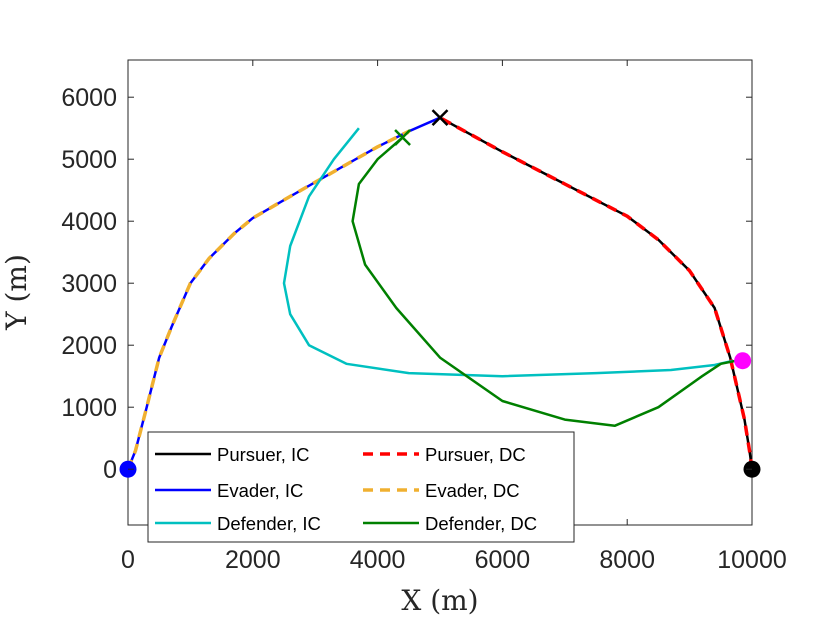 The image size is (830, 623). What do you see at coordinates (16, 292) in the screenshot?
I see `y-axis-label: Y (m)` at bounding box center [16, 292].